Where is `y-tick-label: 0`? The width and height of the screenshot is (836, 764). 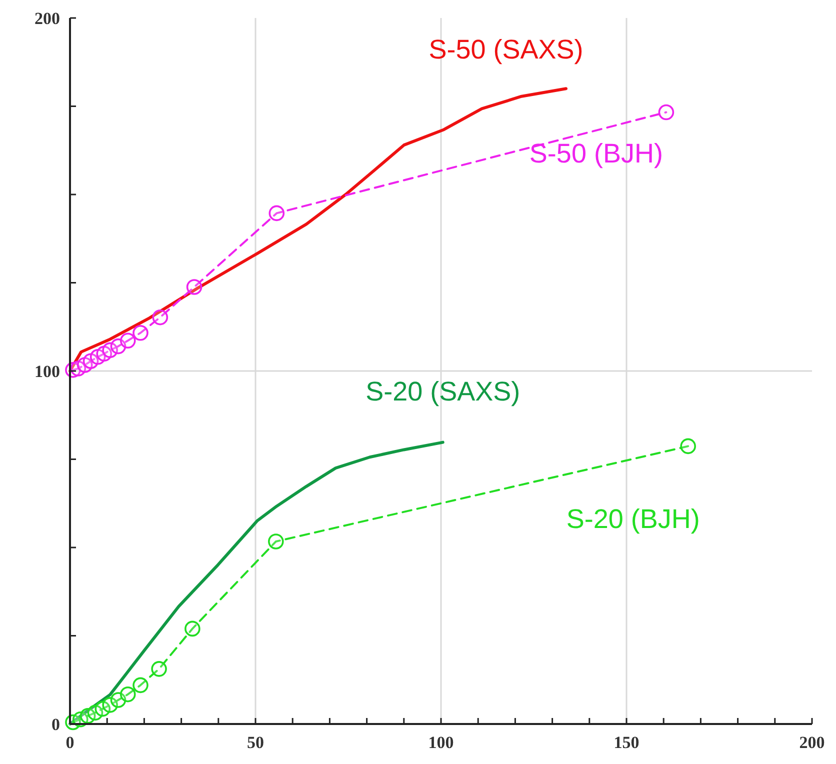 y-tick-label: 0 is located at coordinates (56, 724).